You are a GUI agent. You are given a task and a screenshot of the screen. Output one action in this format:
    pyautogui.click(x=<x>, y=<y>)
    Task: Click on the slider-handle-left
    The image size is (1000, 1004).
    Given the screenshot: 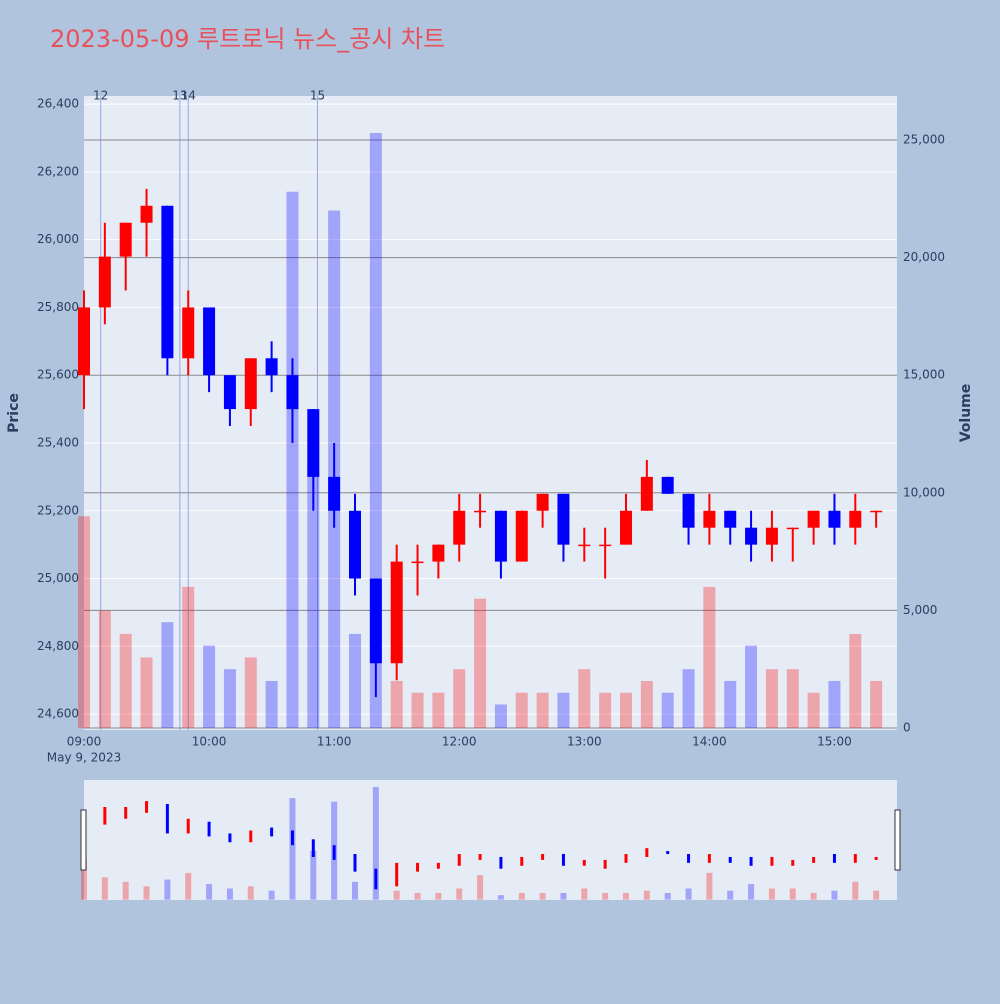 What is the action you would take?
    pyautogui.click(x=83, y=840)
    